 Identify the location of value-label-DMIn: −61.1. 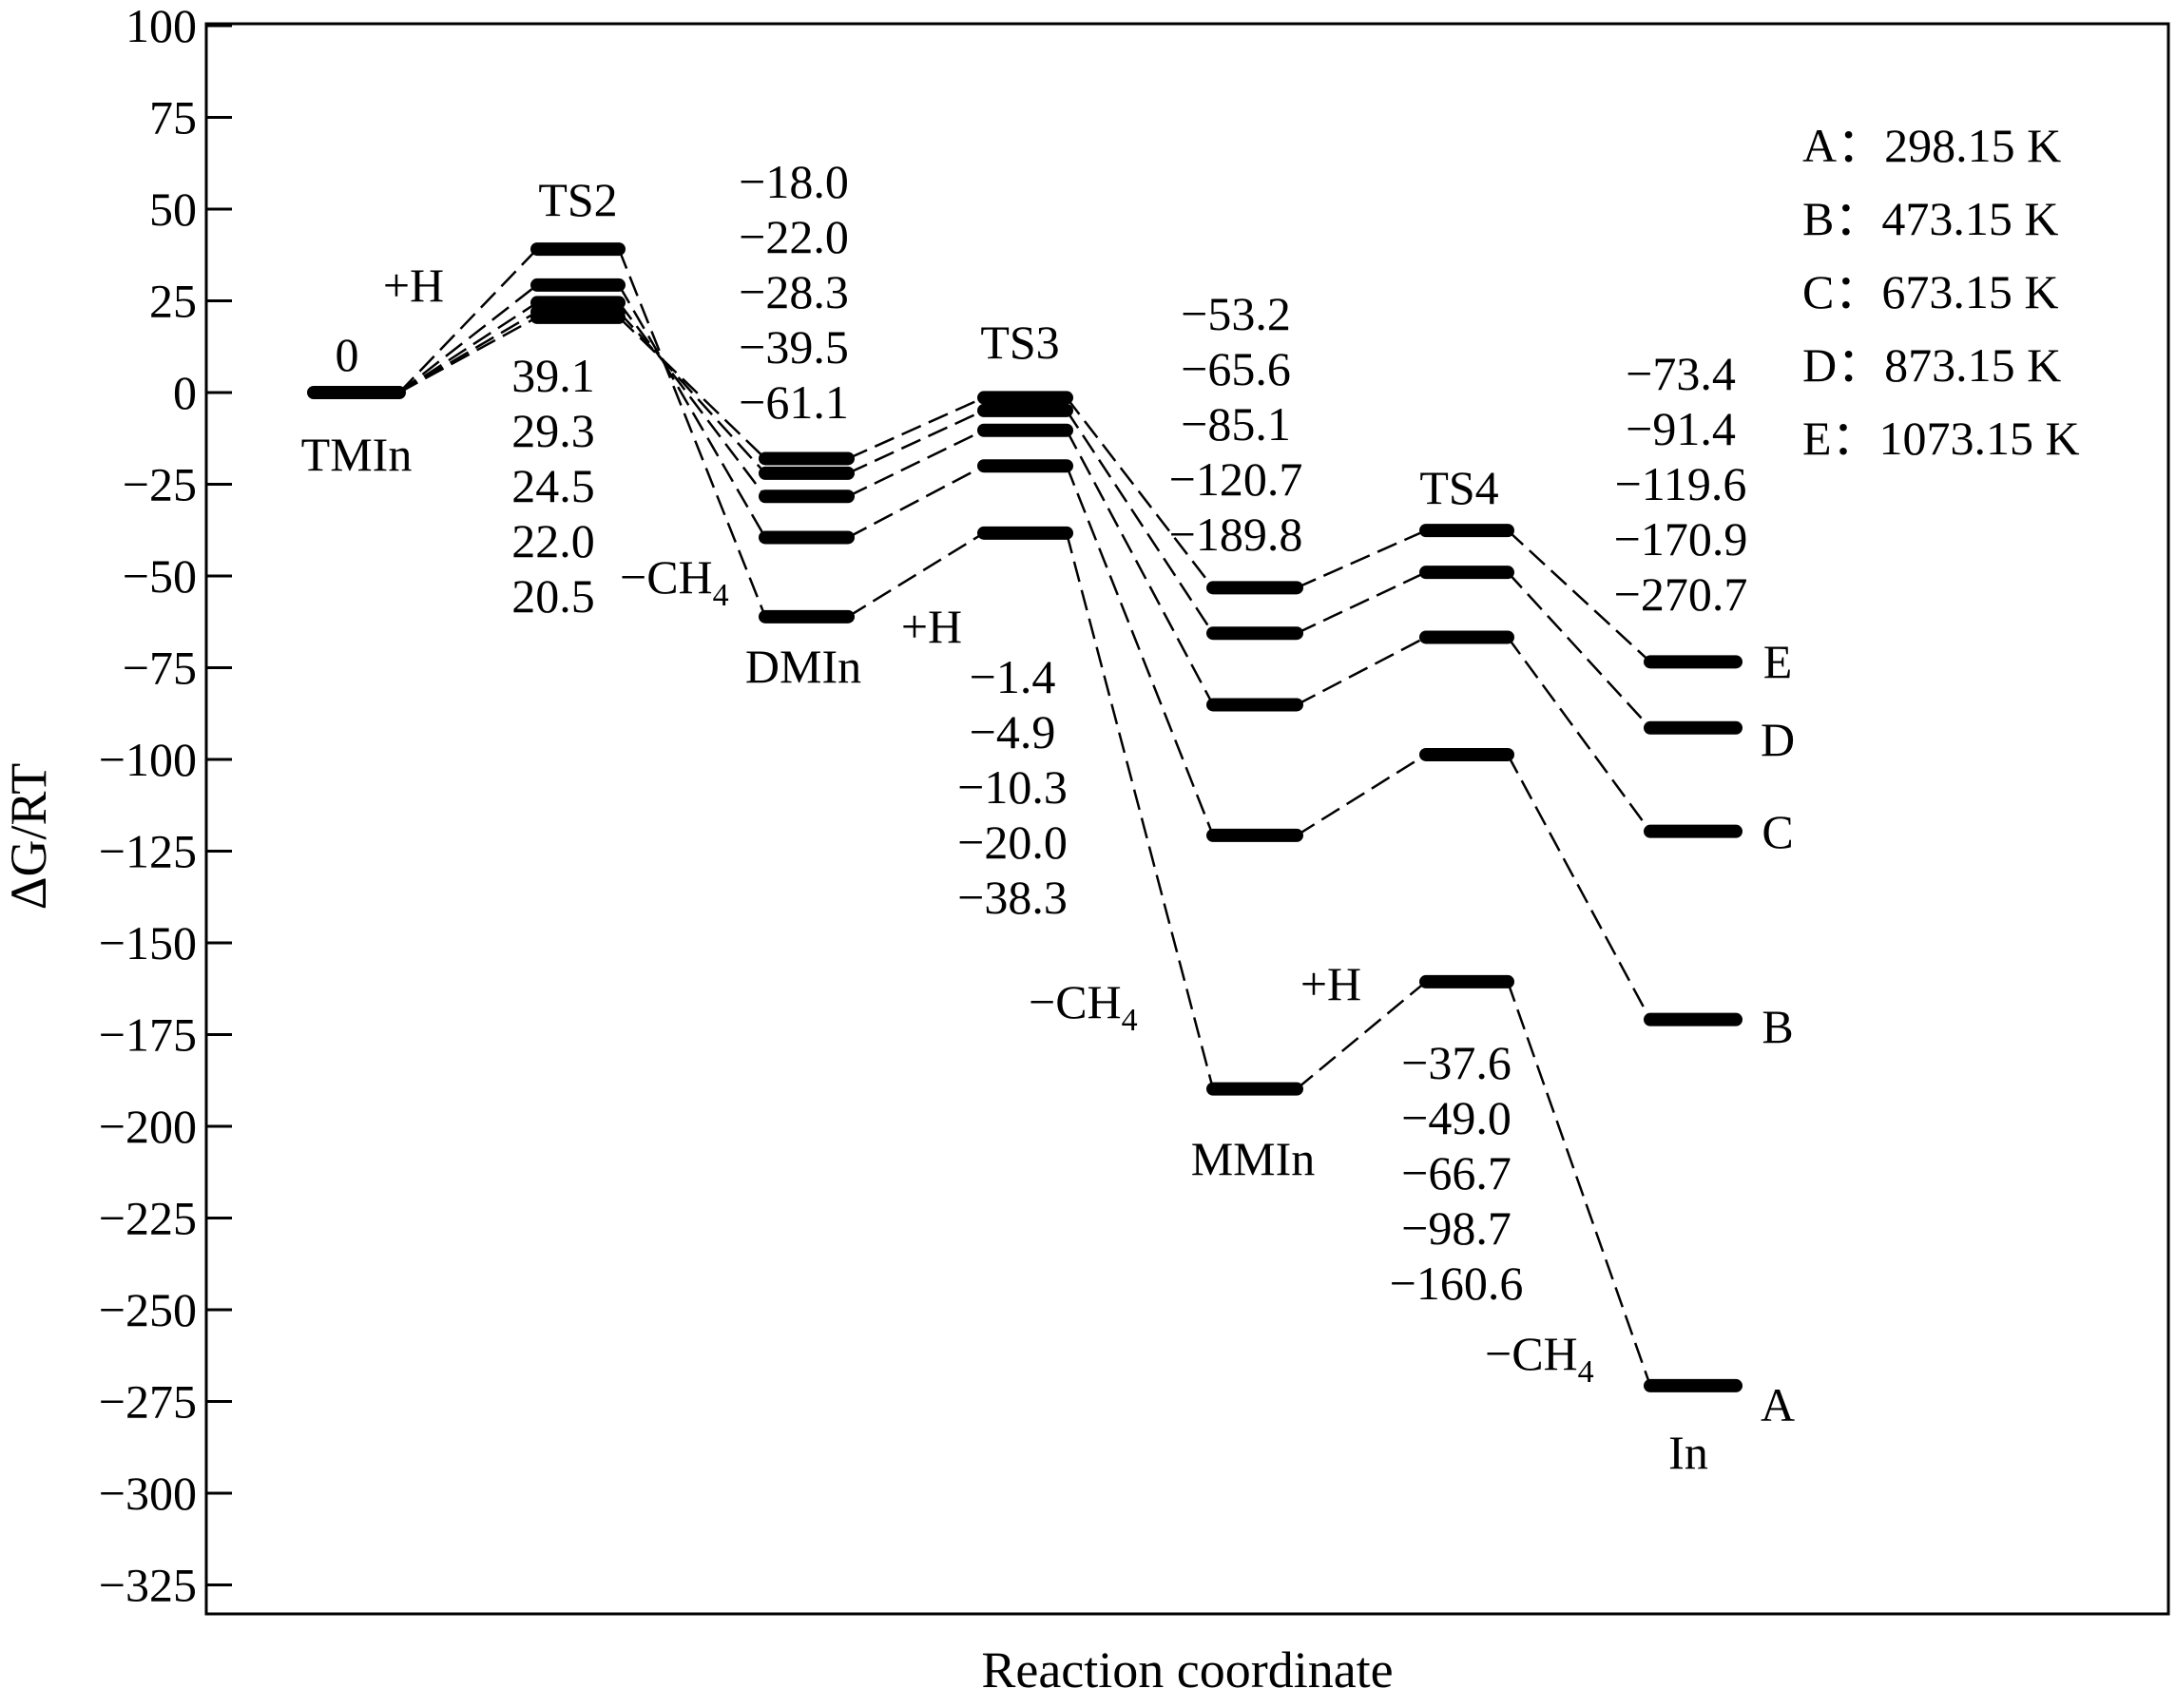
(794, 402).